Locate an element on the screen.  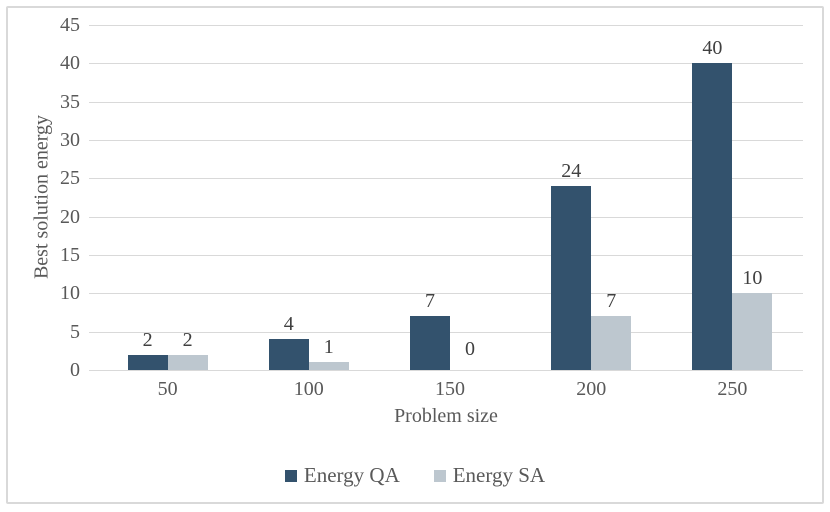
legend-item-energy-sa: Energy SA is located at coordinates (489, 475).